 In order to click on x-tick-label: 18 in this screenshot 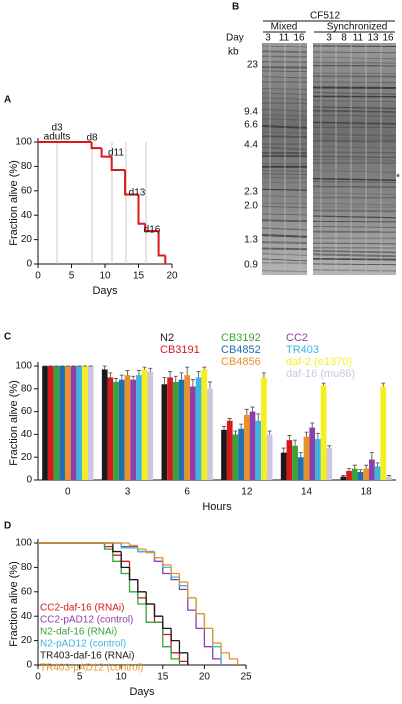, I will do `click(367, 492)`.